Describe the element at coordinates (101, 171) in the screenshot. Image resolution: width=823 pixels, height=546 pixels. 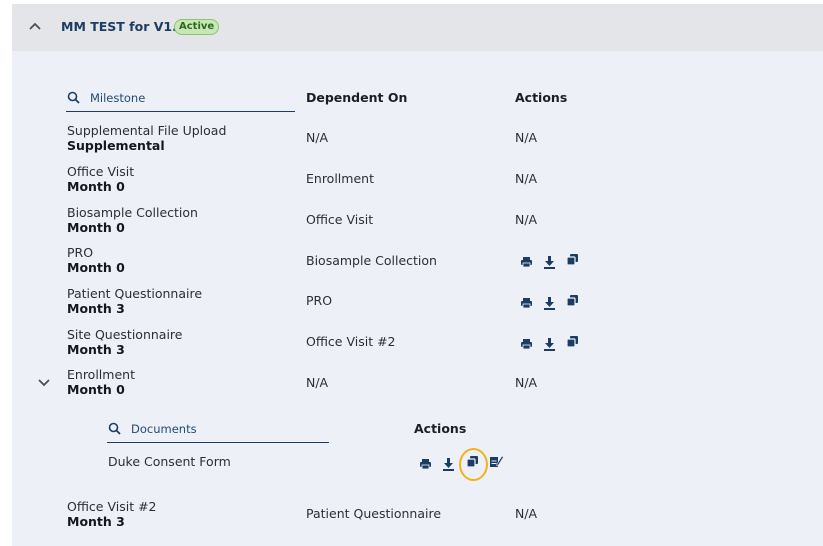
I see `milestone-name: Office Visit` at that location.